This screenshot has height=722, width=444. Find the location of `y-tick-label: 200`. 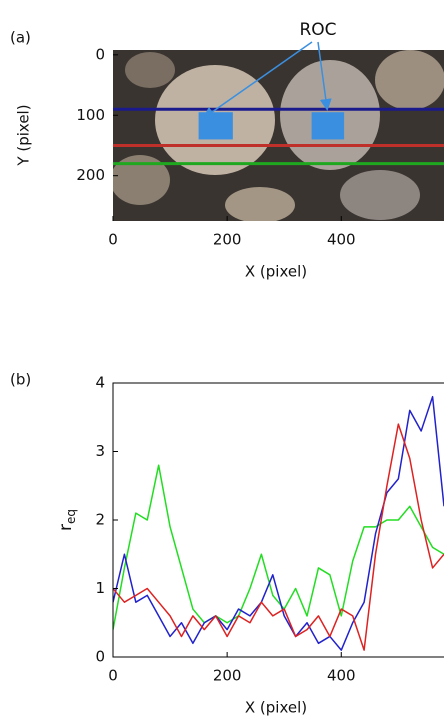

y-tick-label: 200 is located at coordinates (90, 175).